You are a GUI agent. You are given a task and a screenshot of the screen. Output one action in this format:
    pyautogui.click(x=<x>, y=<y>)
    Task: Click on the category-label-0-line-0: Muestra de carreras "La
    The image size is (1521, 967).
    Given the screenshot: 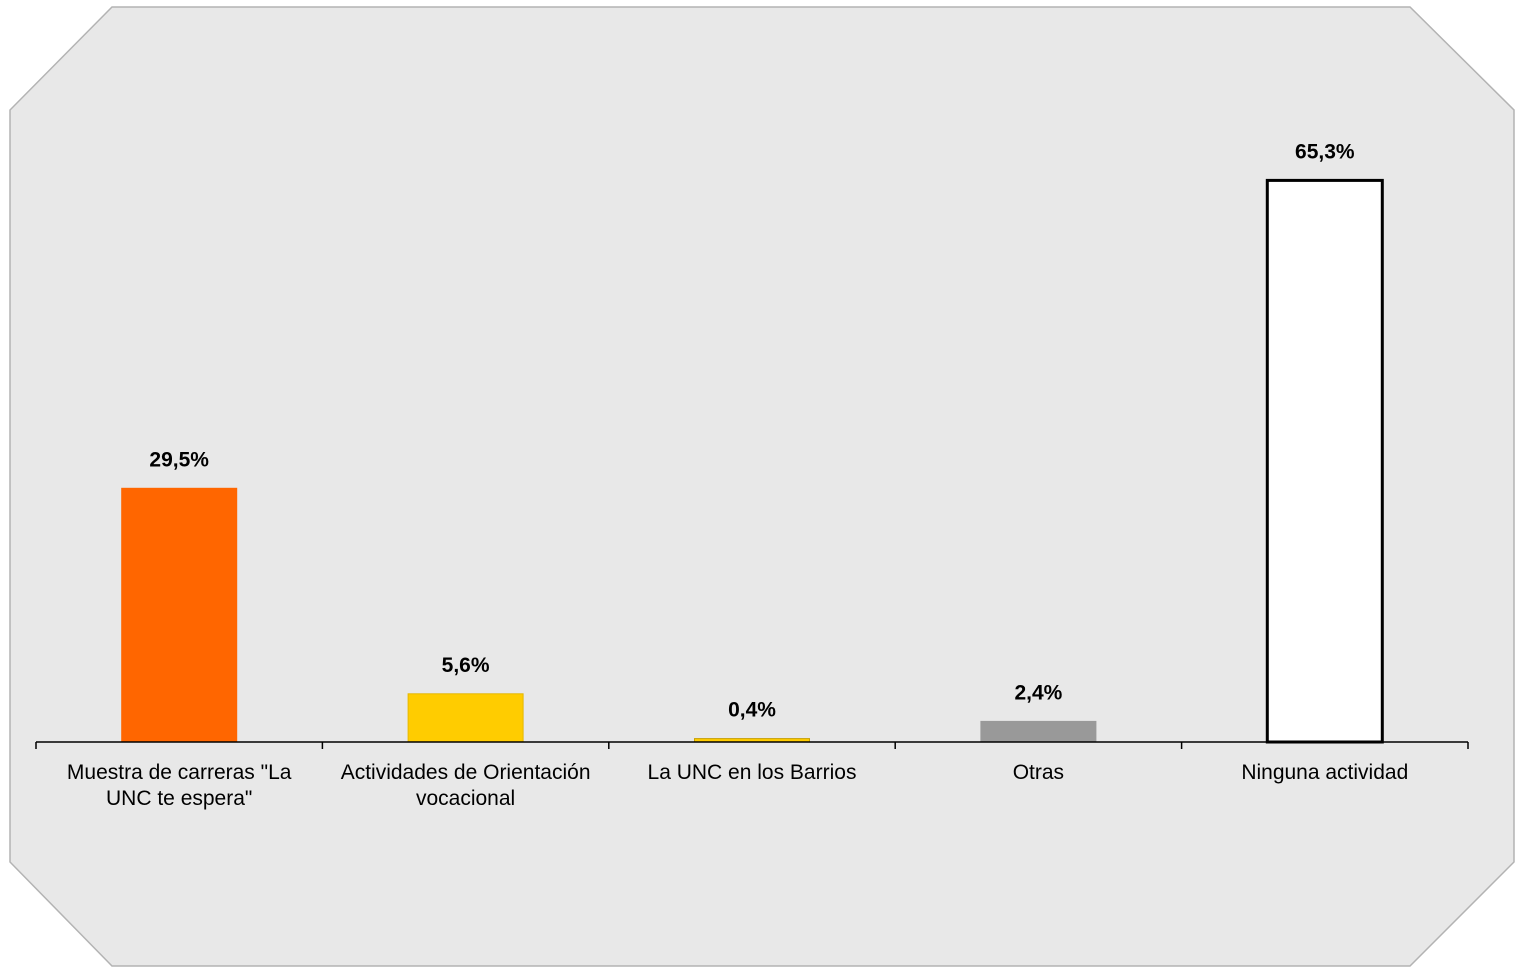 What is the action you would take?
    pyautogui.click(x=179, y=772)
    